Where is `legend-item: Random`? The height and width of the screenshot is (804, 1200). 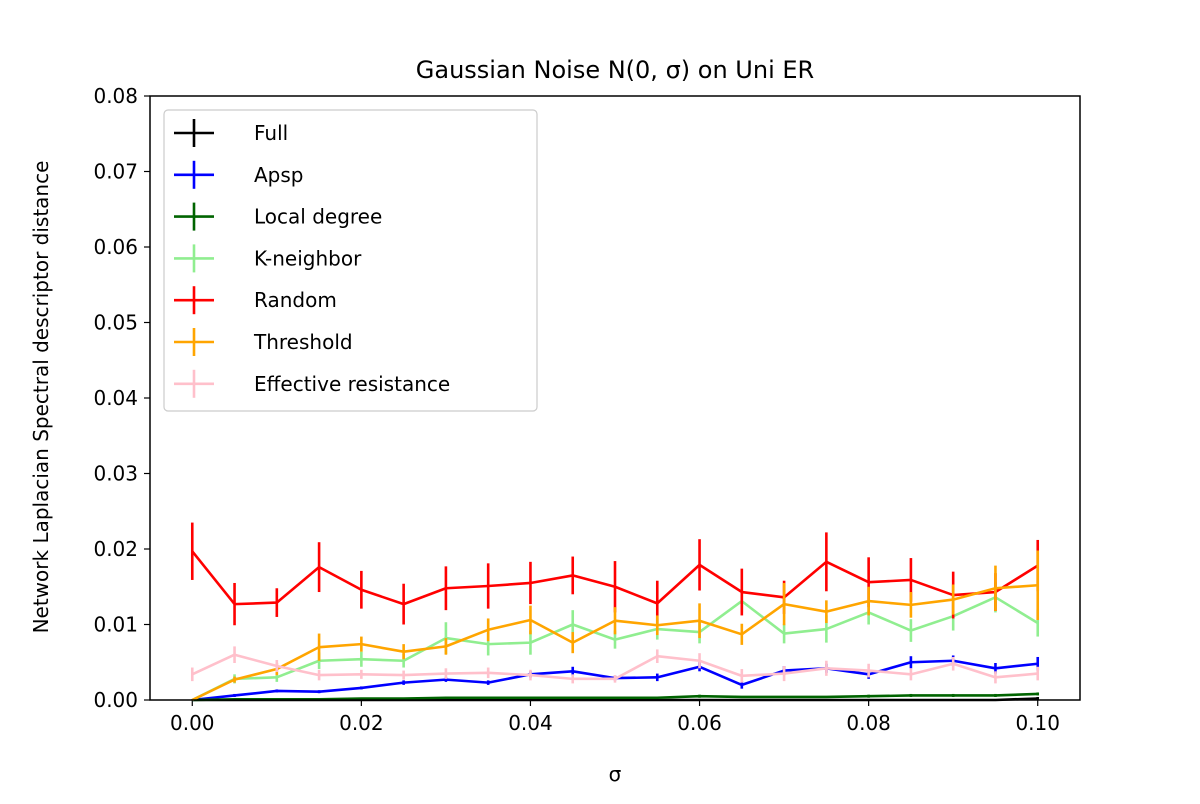
legend-item: Random is located at coordinates (255, 300).